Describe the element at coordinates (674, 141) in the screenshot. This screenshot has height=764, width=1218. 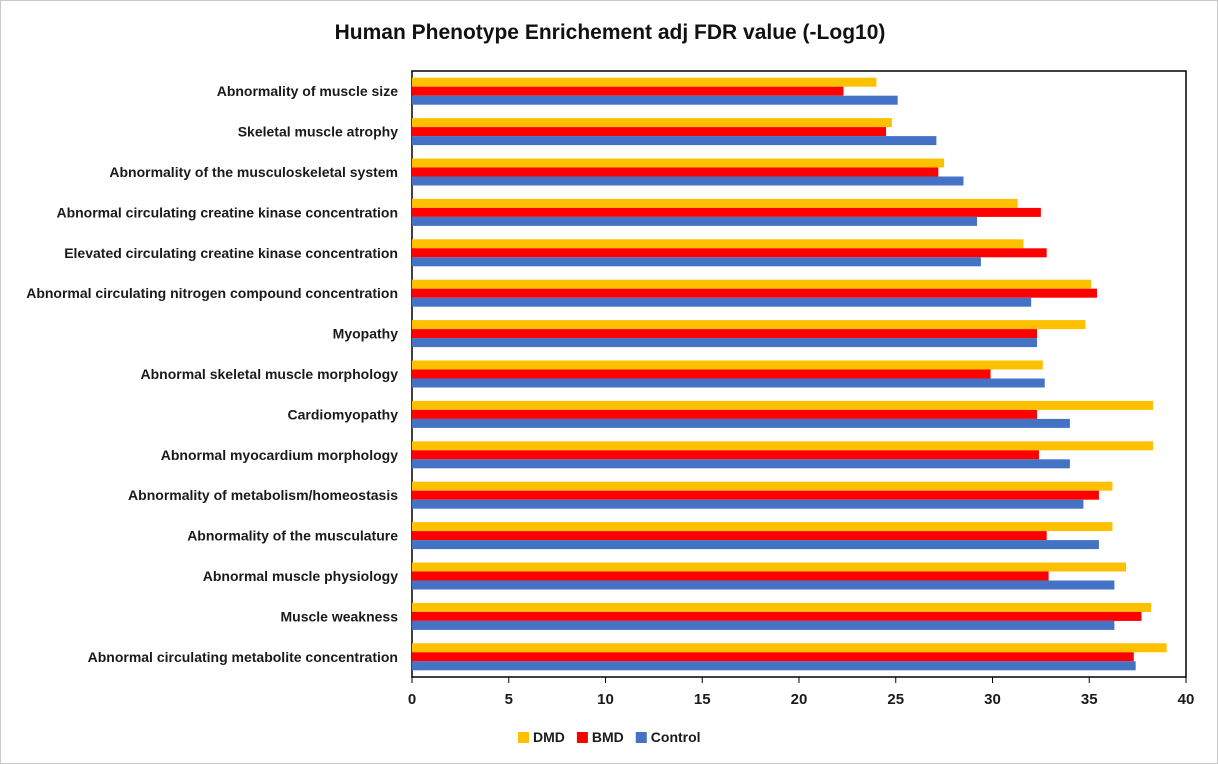
I see `bar-control-skeletal-muscle-atrophy` at that location.